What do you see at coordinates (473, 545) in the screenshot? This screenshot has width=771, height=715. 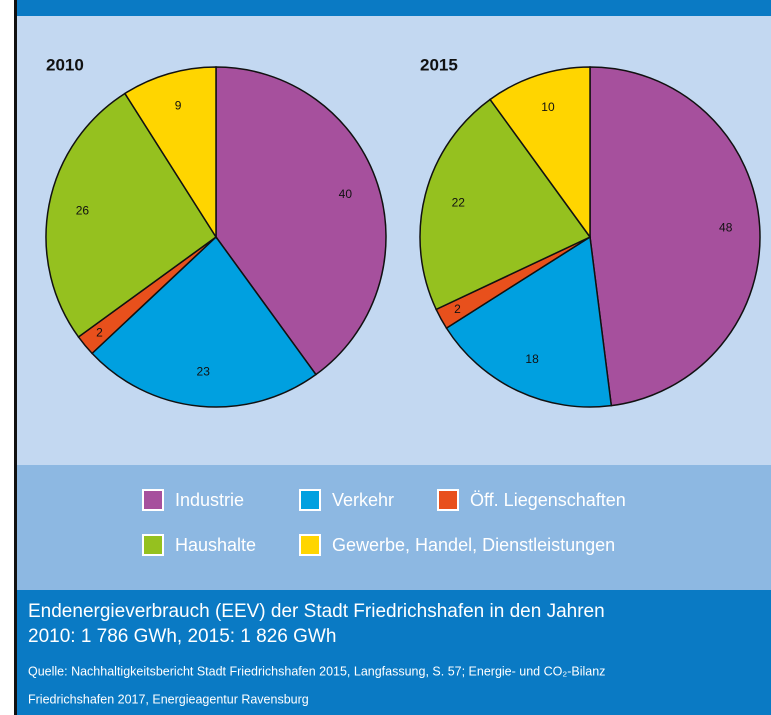 I see `legend-label: Gewerbe, Handel, Dienstleistungen` at bounding box center [473, 545].